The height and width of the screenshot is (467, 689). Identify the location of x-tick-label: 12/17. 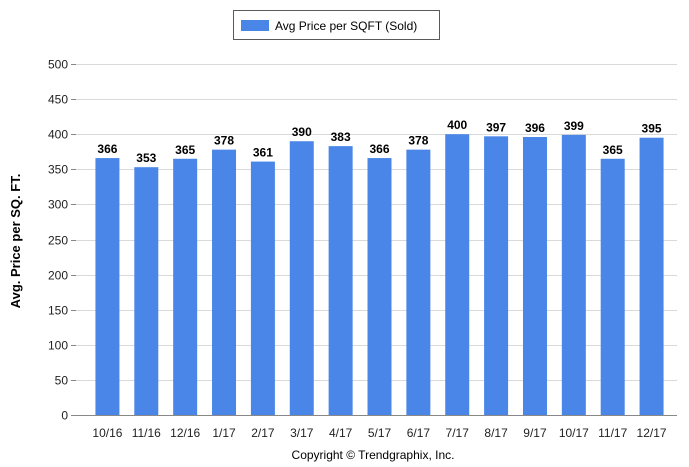
(652, 433).